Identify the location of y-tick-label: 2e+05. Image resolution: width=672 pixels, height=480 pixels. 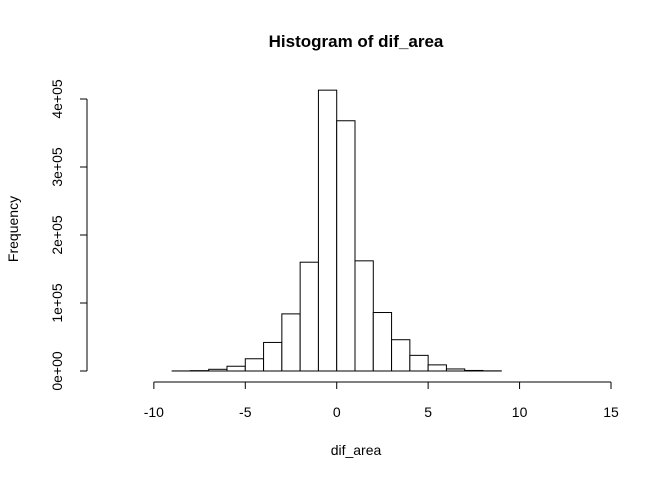
(57, 235).